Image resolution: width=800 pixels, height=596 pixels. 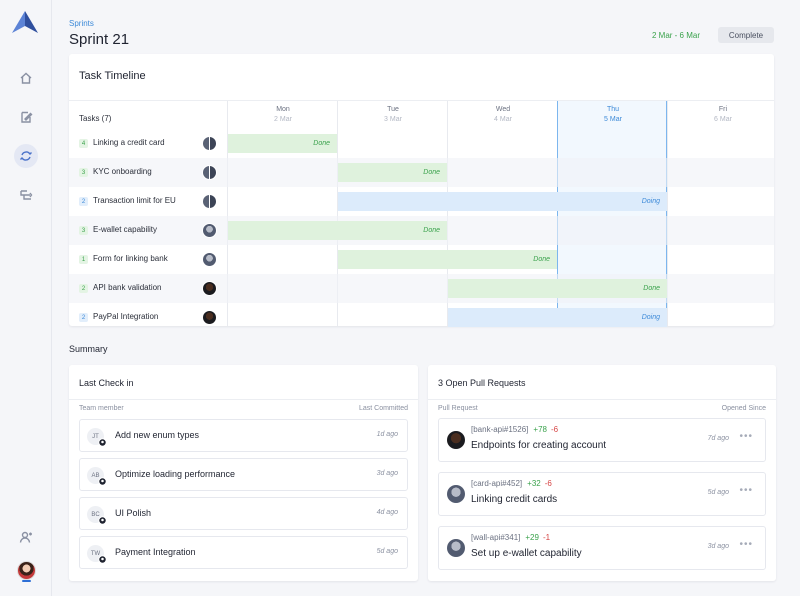 What do you see at coordinates (81, 23) in the screenshot?
I see `breadcrumb: Sprints` at bounding box center [81, 23].